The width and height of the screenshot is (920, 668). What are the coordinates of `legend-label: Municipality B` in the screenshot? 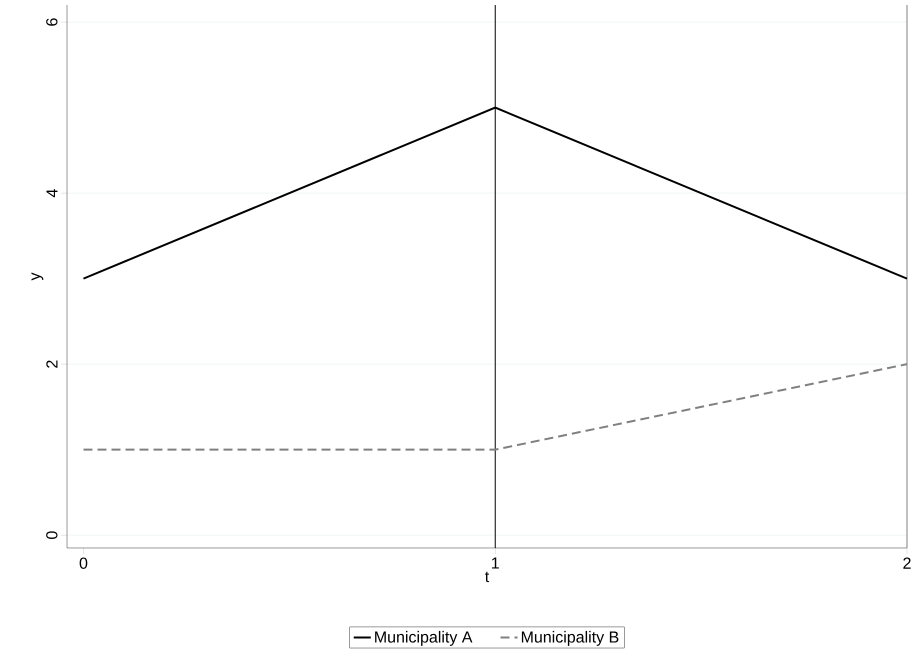 It's located at (570, 638).